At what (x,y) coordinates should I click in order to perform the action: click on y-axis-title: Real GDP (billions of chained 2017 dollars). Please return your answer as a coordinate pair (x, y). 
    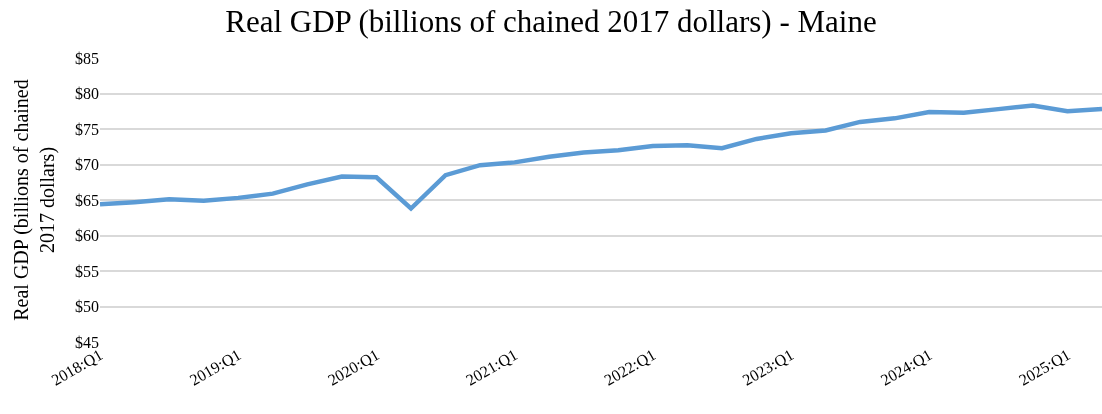
    Looking at the image, I should click on (34, 200).